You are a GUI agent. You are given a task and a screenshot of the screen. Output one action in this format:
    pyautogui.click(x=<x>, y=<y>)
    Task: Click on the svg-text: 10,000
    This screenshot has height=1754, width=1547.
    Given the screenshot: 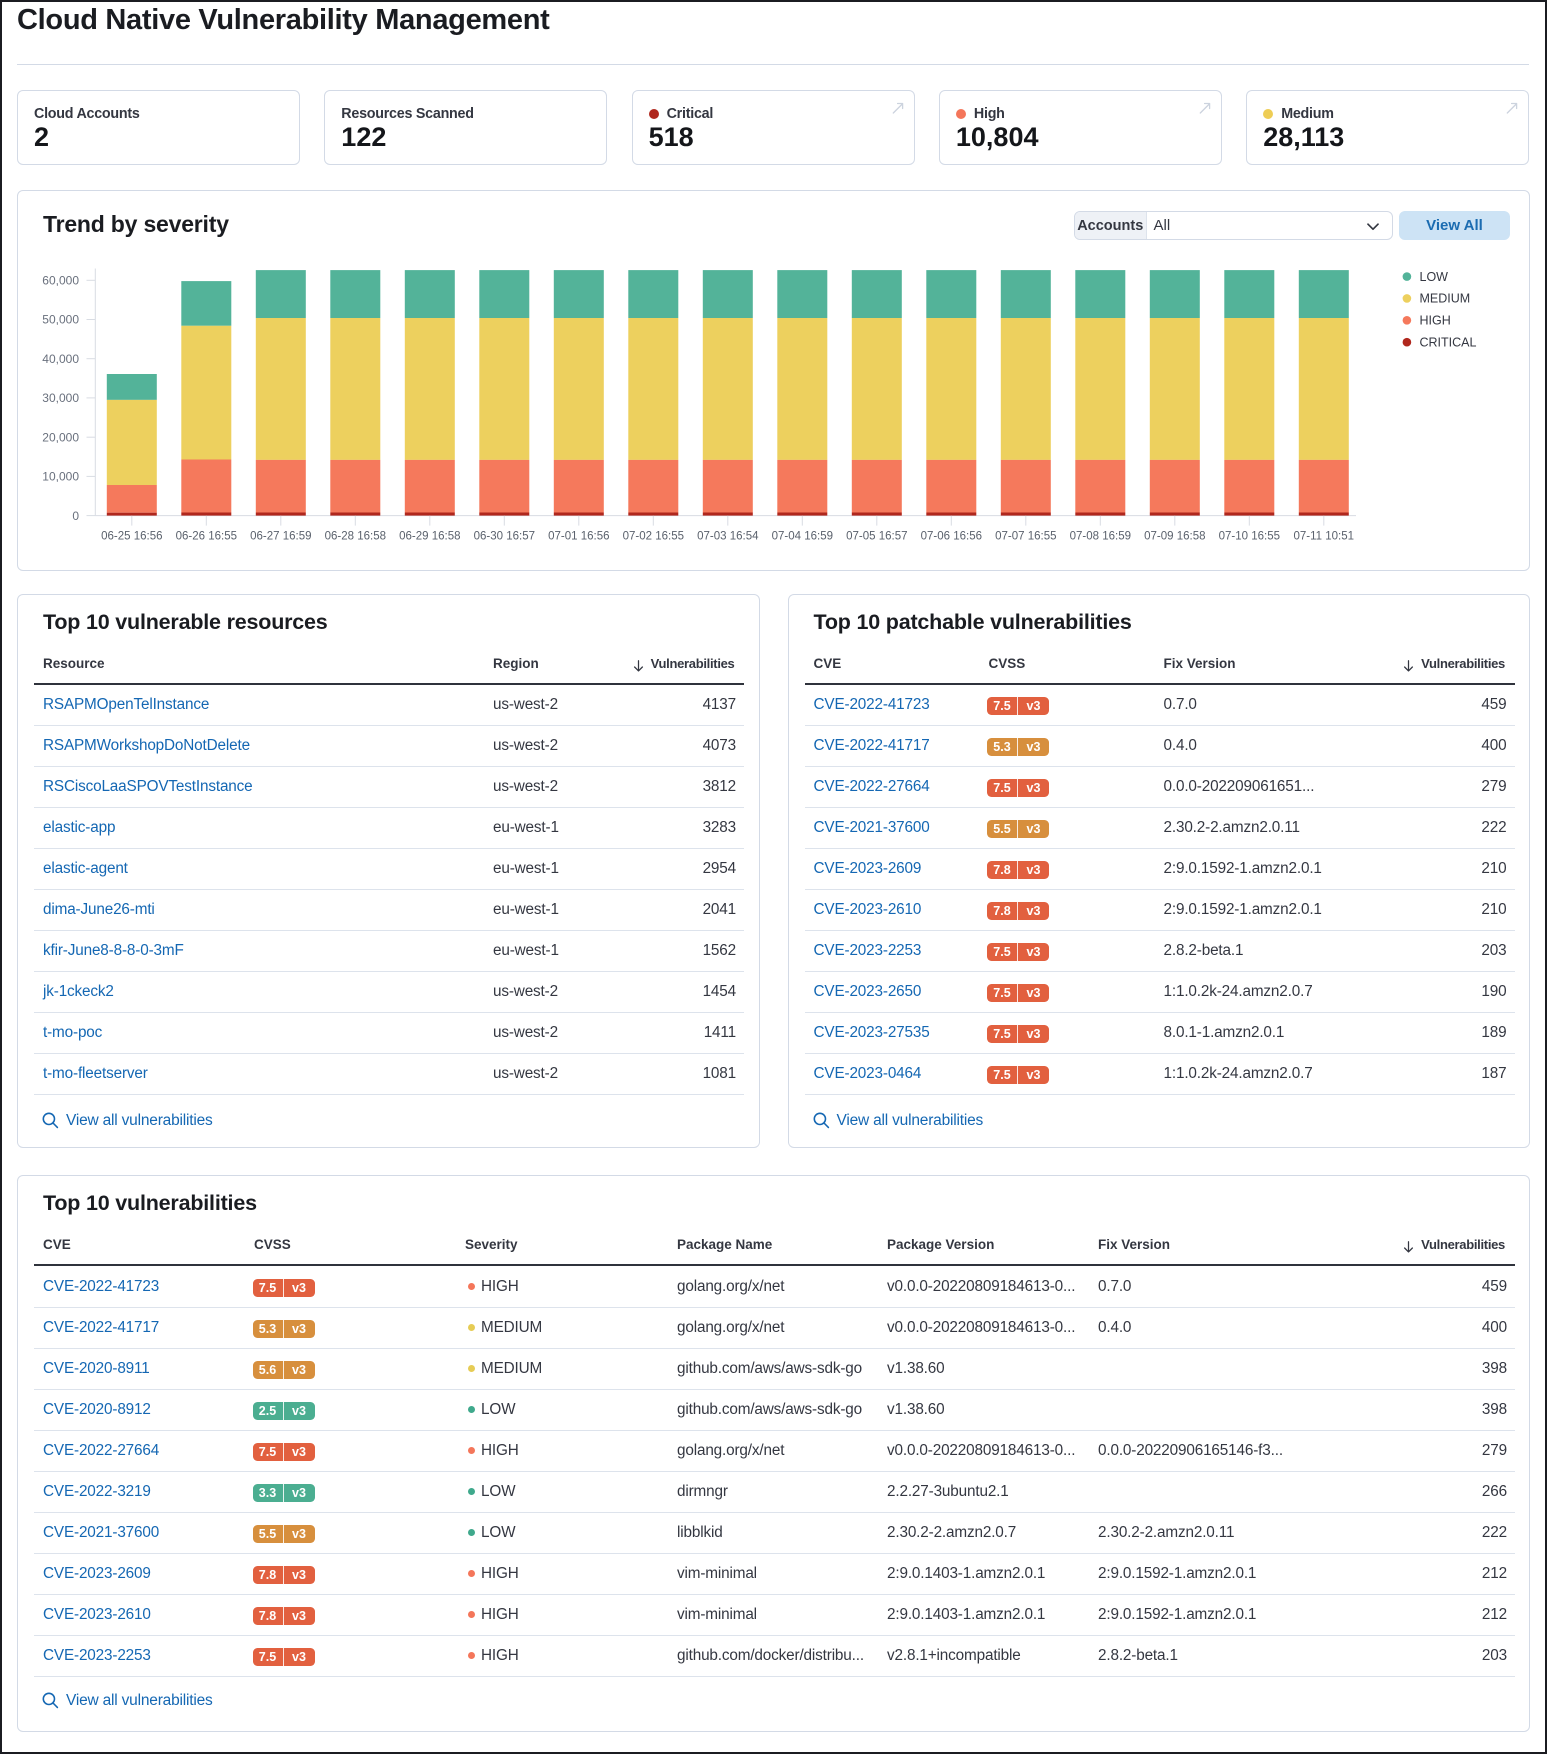 What is the action you would take?
    pyautogui.click(x=60, y=477)
    